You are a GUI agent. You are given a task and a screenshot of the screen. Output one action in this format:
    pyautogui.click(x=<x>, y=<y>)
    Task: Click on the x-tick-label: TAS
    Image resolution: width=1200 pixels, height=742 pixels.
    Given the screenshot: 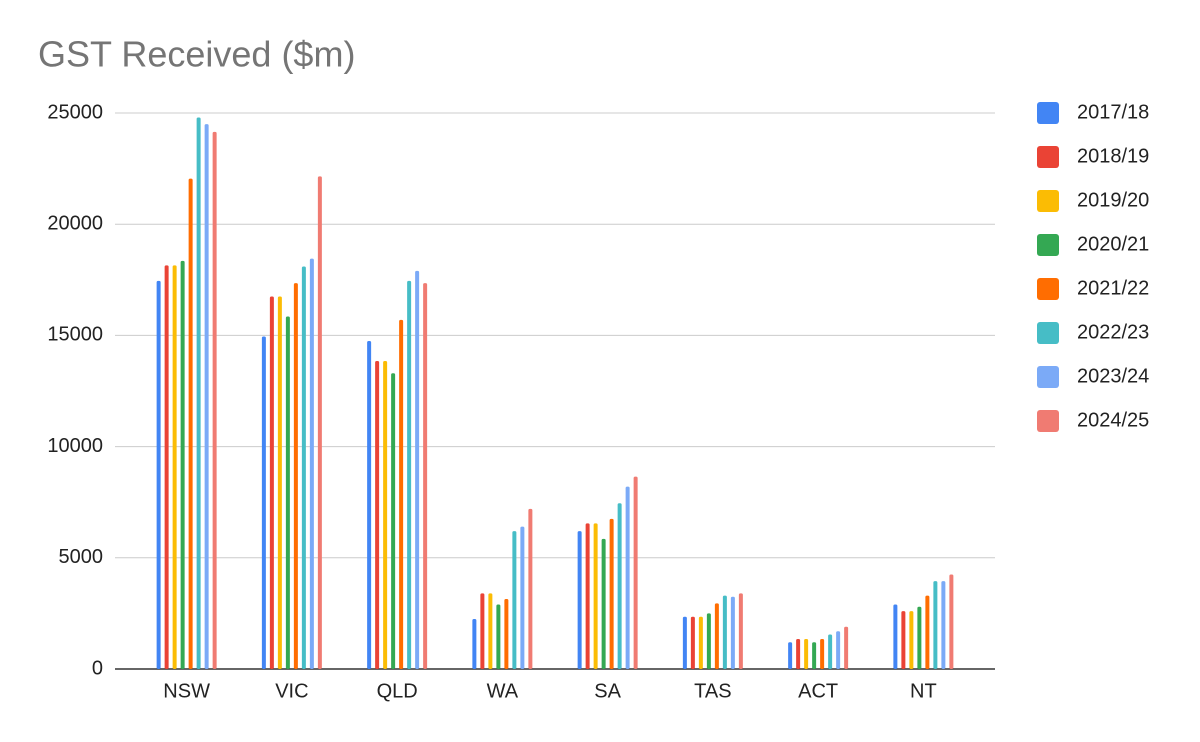 What is the action you would take?
    pyautogui.click(x=712, y=691)
    